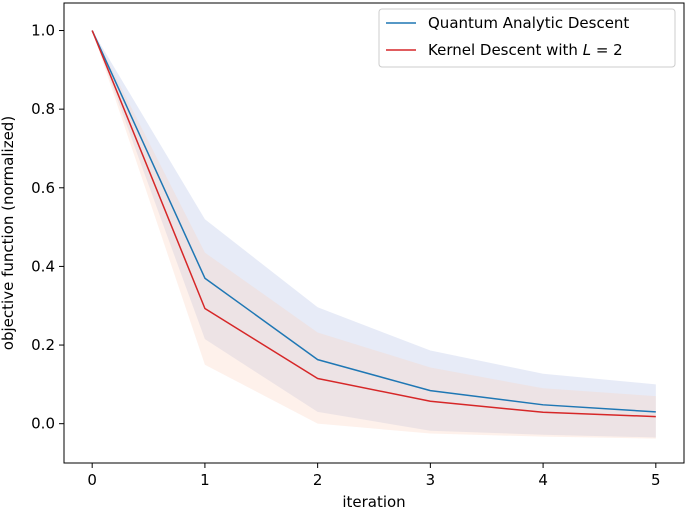 Image resolution: width=685 pixels, height=512 pixels. I want to click on x-tick-label: 3, so click(431, 480).